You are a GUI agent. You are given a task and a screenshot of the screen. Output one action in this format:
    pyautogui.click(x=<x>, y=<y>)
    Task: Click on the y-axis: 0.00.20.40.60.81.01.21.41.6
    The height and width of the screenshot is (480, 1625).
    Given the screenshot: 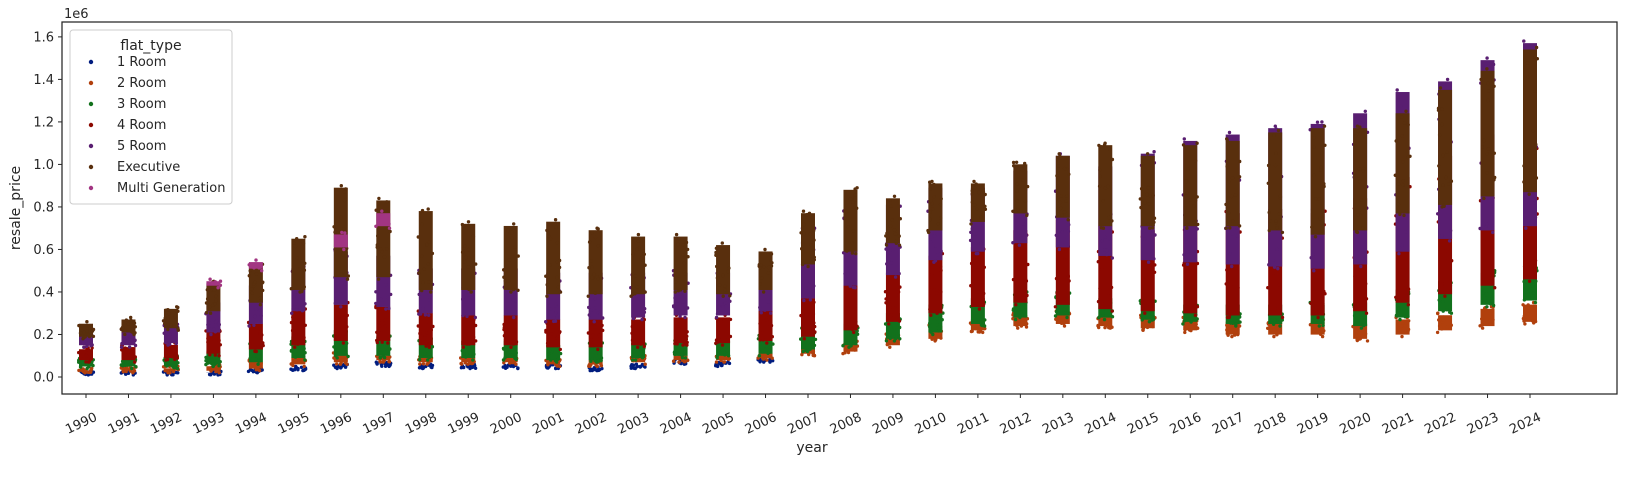 What is the action you would take?
    pyautogui.click(x=47, y=207)
    